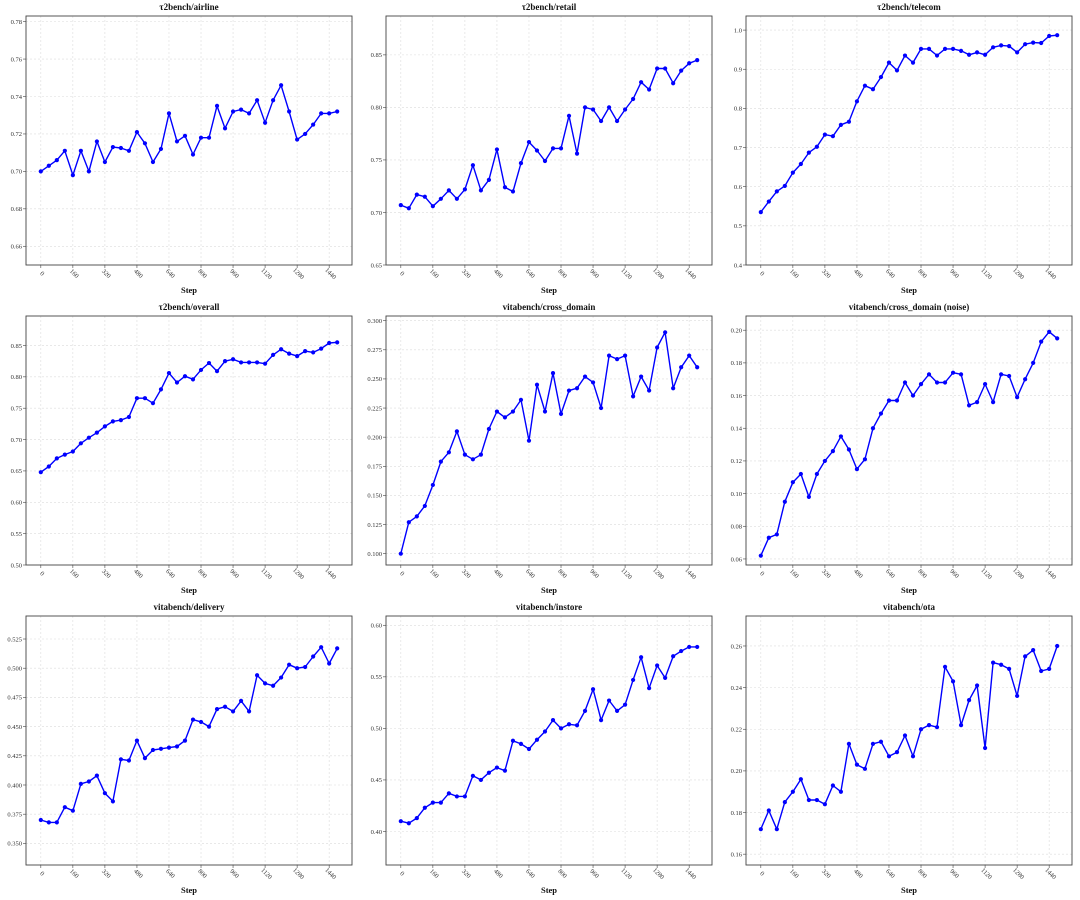 This screenshot has width=1080, height=900. What do you see at coordinates (549, 740) in the screenshot?
I see `plot-frame` at bounding box center [549, 740].